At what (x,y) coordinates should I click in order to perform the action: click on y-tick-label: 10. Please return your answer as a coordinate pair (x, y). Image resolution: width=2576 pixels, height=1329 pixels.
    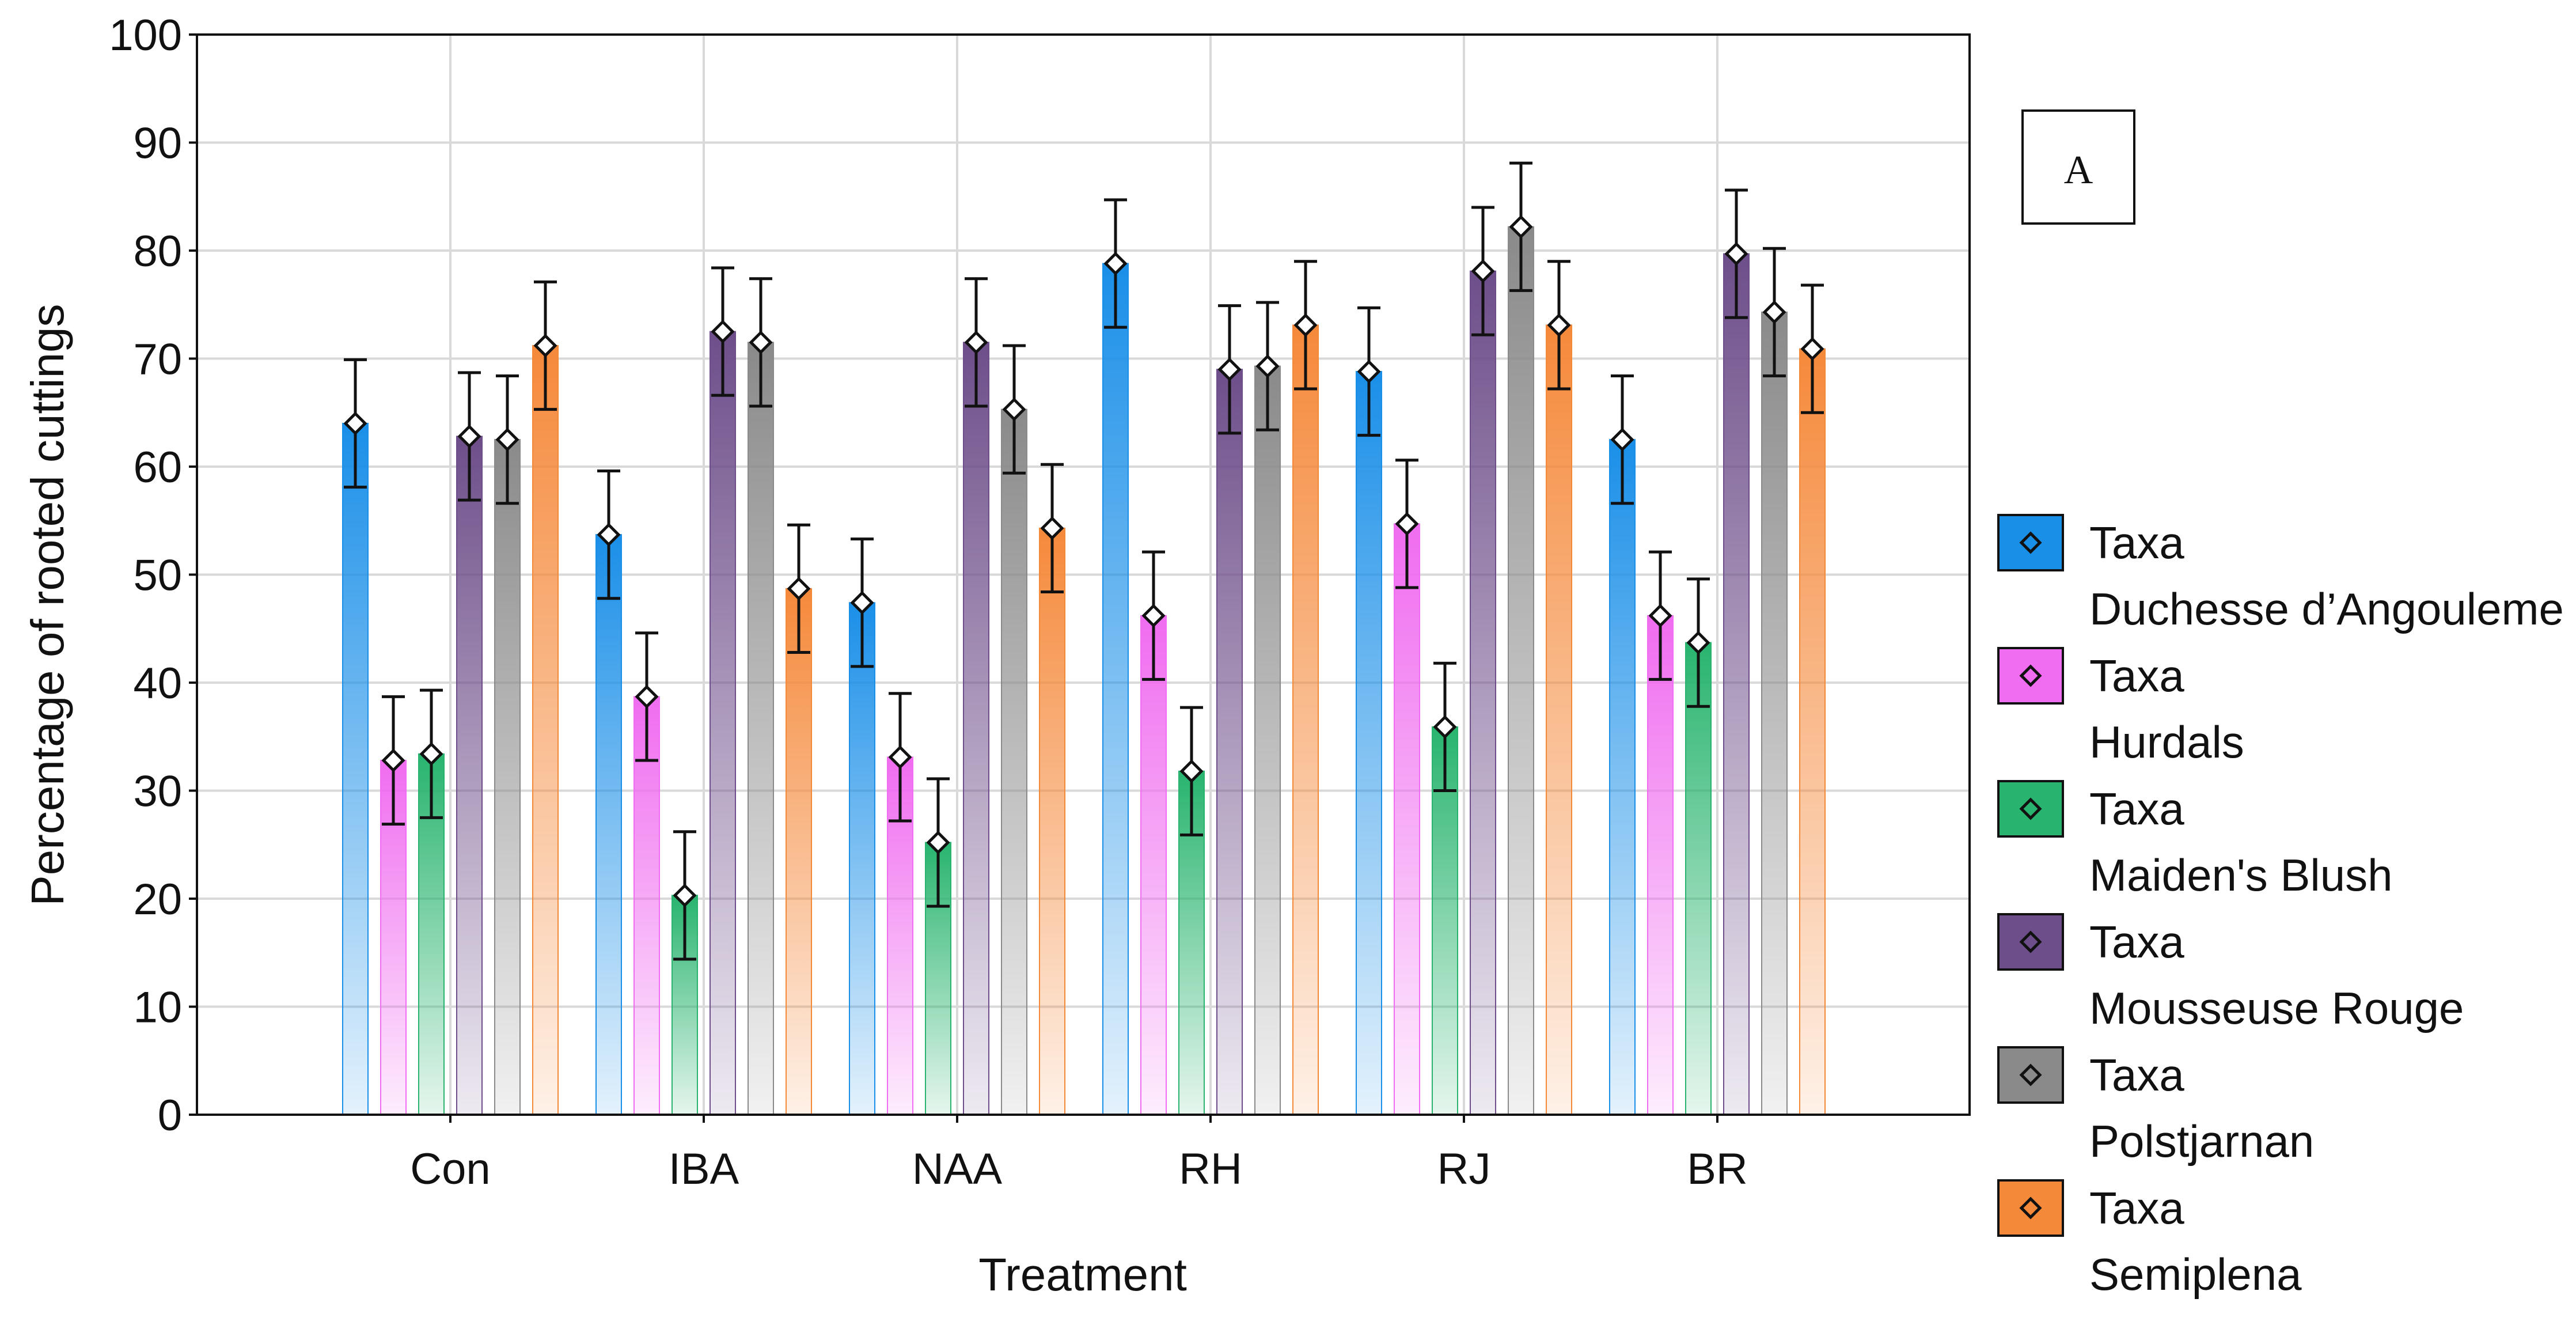
    Looking at the image, I should click on (158, 1007).